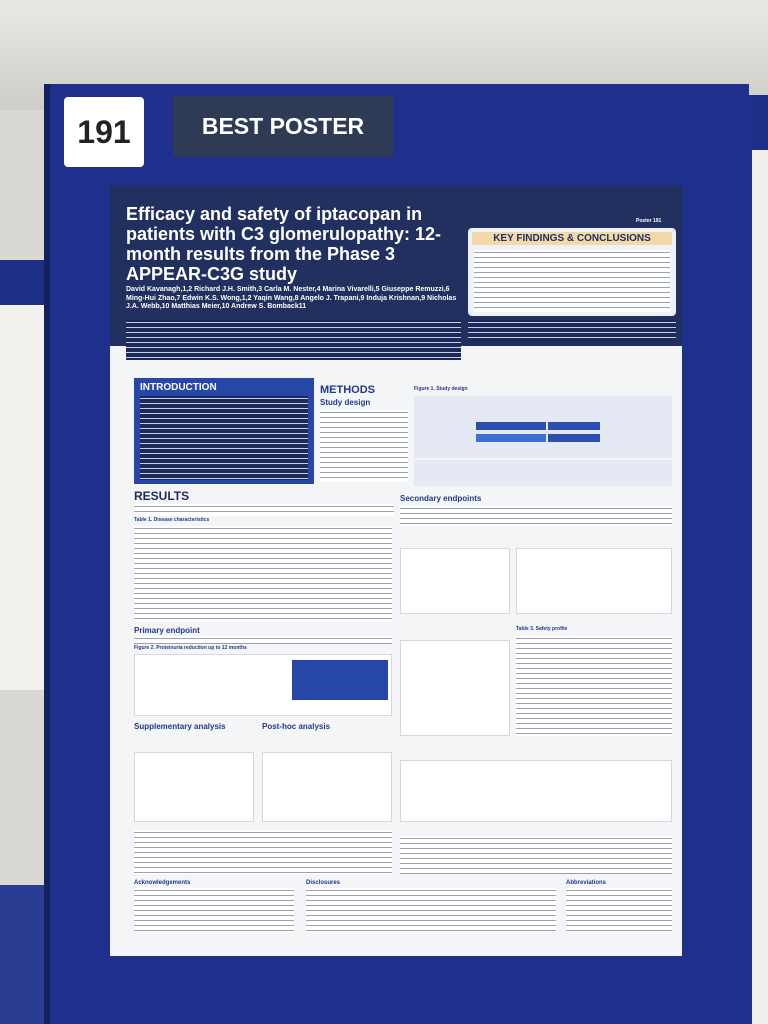 The width and height of the screenshot is (768, 1024). Describe the element at coordinates (572, 281) in the screenshot. I see `key-findings-text` at that location.